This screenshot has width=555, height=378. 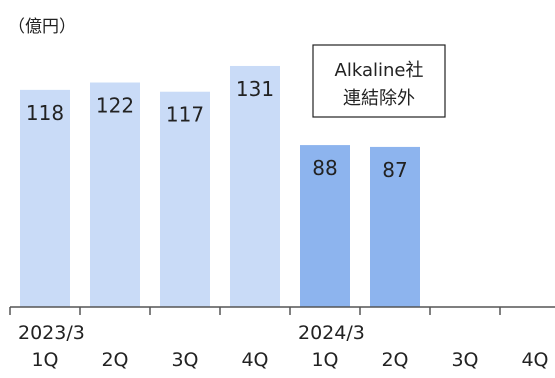 What do you see at coordinates (394, 170) in the screenshot?
I see `value-label-6: 87` at bounding box center [394, 170].